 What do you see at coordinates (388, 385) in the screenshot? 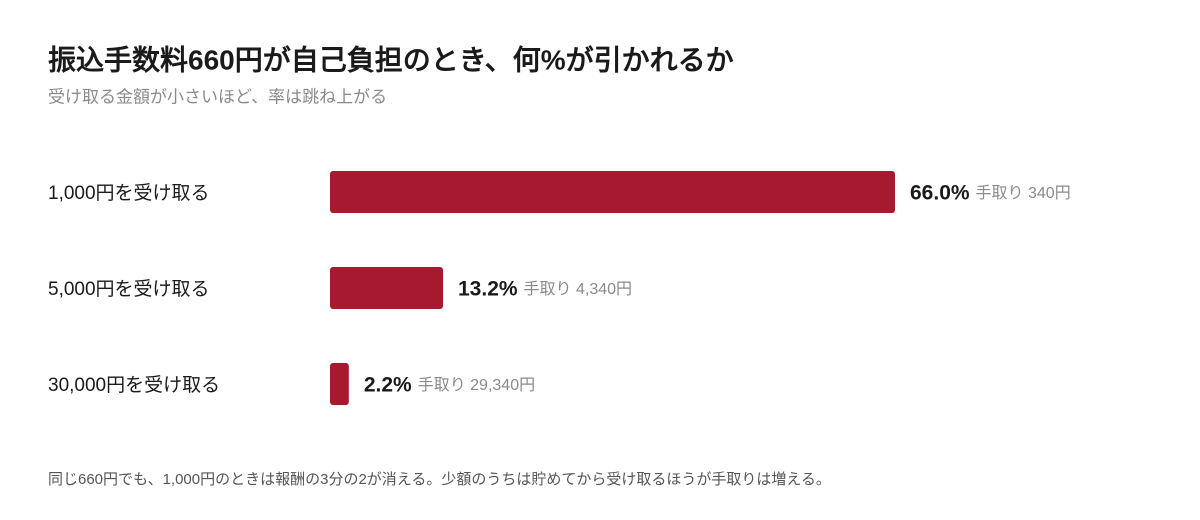
I see `value-label: 2.2%` at bounding box center [388, 385].